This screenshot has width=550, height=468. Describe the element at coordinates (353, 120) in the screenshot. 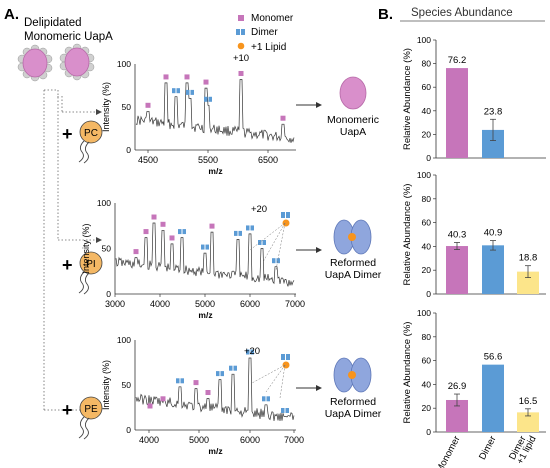

I see `product-label-line1: Monomeric` at that location.